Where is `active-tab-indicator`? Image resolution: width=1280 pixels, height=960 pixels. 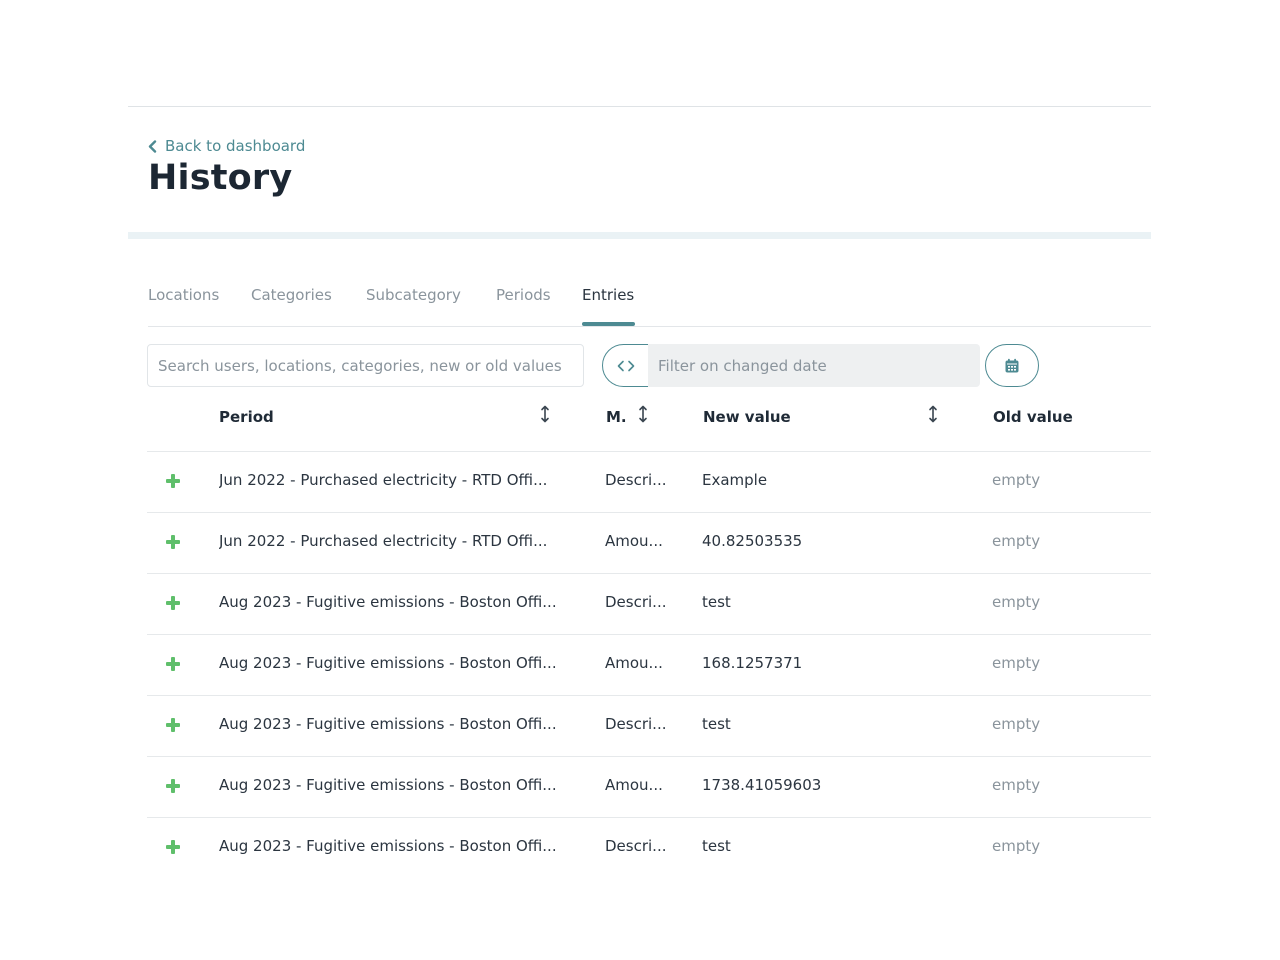
active-tab-indicator is located at coordinates (608, 324).